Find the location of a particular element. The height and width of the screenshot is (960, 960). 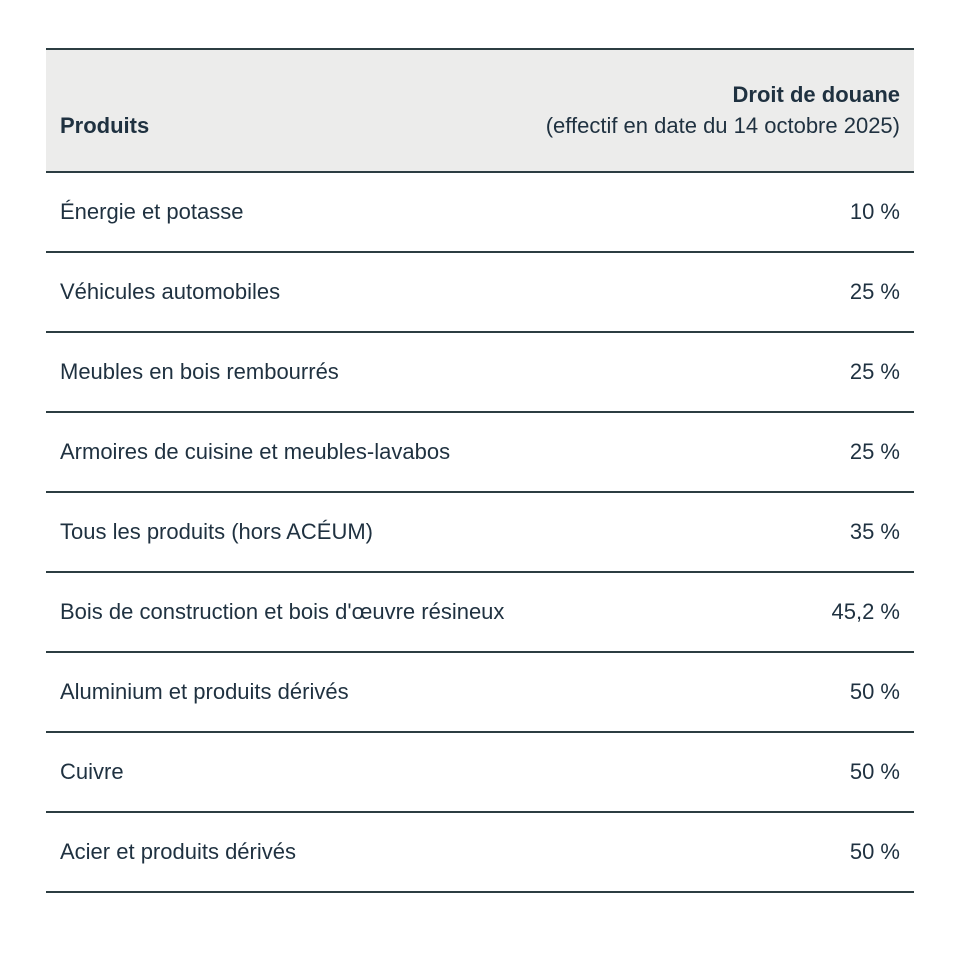

table-row: Tous les produits (hors ACÉUM) 35 % is located at coordinates (480, 533).